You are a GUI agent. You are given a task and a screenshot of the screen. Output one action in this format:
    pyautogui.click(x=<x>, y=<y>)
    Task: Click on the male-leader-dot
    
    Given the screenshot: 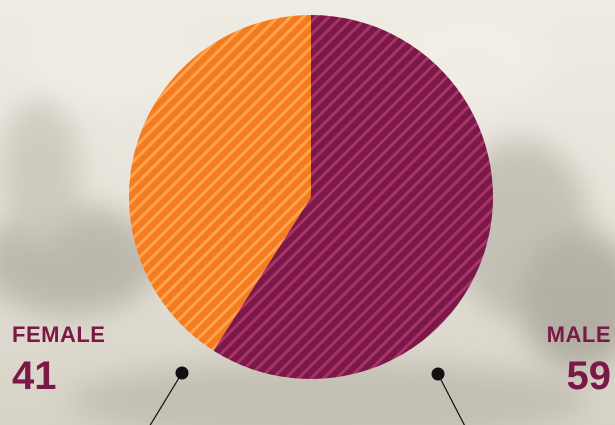 What is the action you would take?
    pyautogui.click(x=438, y=374)
    